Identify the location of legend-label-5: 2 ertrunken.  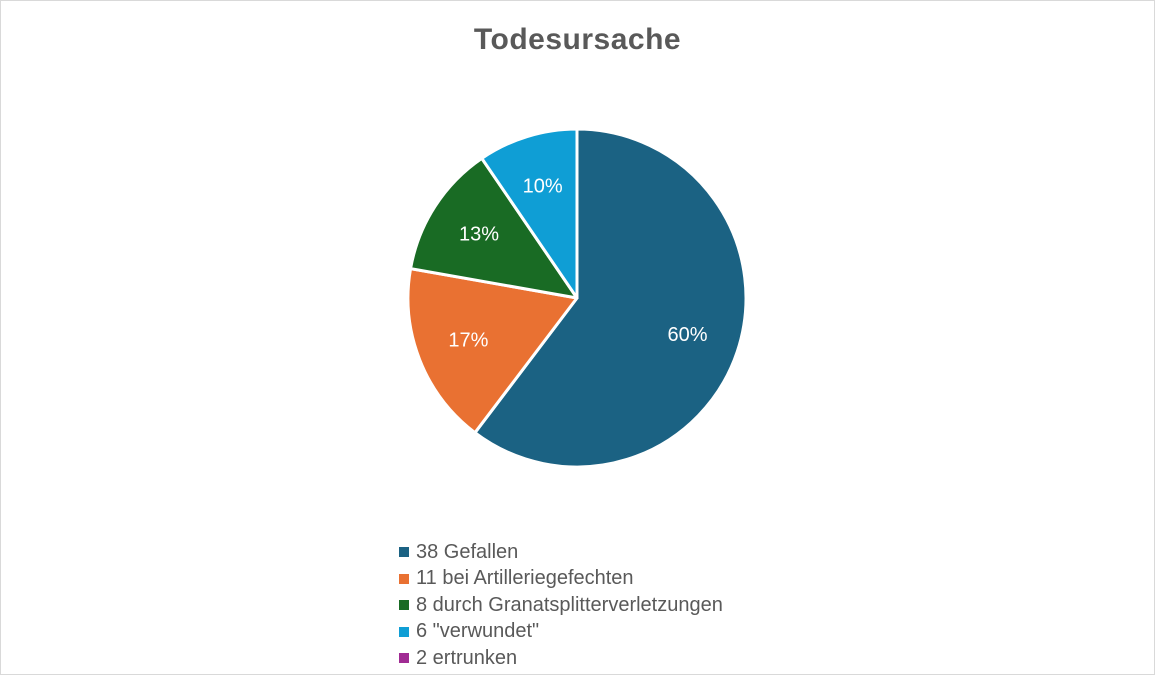
(467, 657).